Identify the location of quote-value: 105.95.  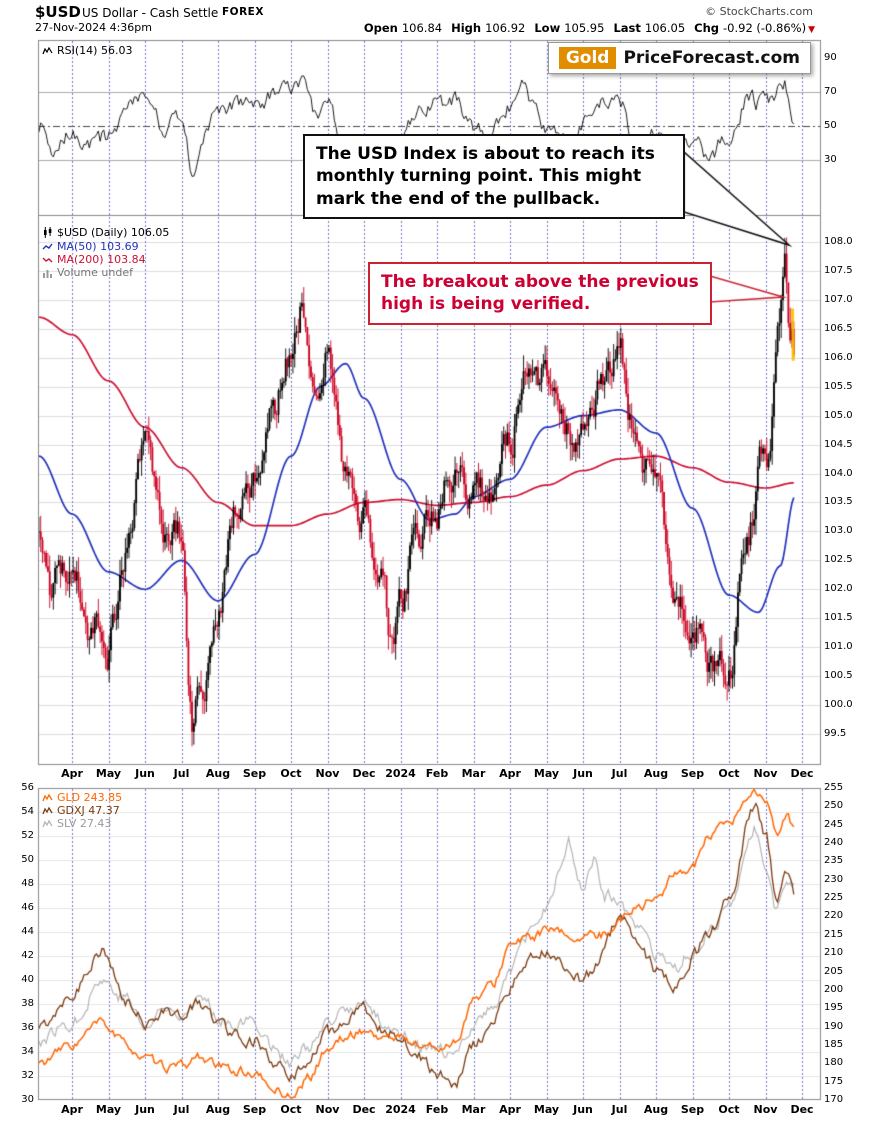
(584, 28).